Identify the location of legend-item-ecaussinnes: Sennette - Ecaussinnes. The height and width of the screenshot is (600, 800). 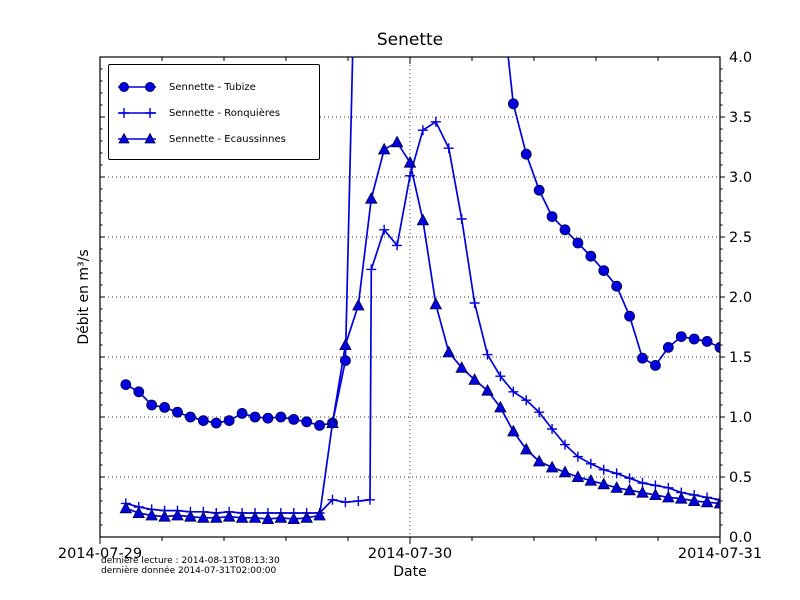
(214, 139).